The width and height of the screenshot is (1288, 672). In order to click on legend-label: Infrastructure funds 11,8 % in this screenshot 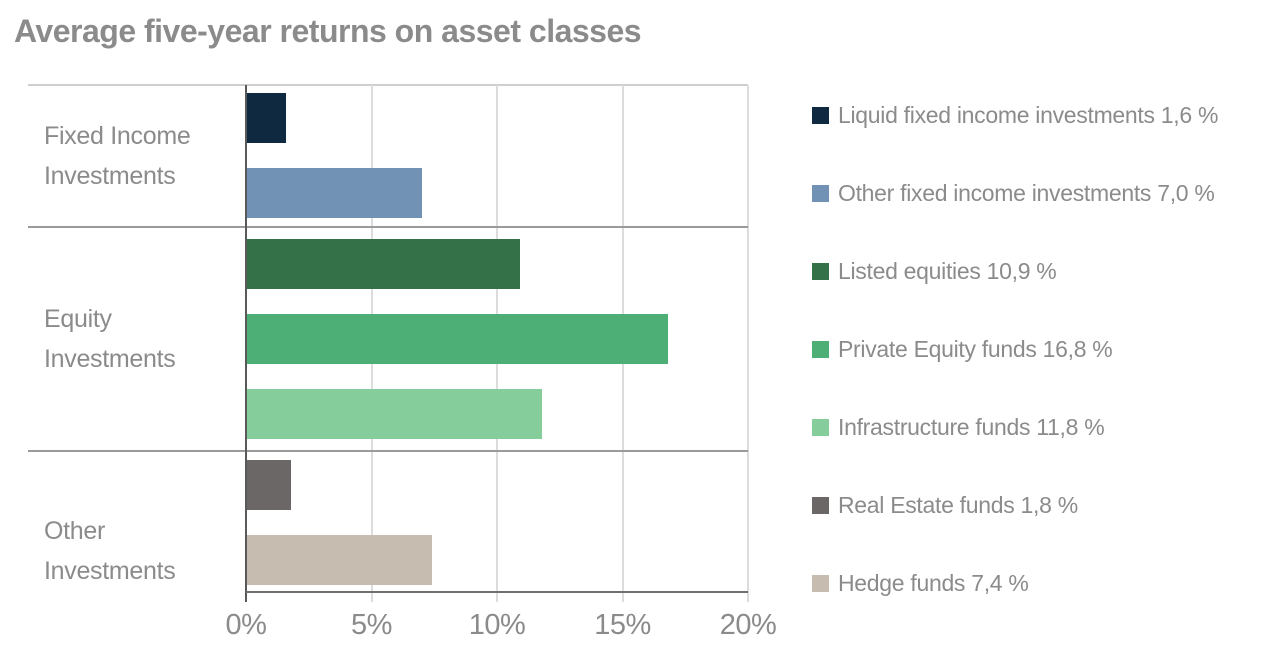, I will do `click(971, 427)`.